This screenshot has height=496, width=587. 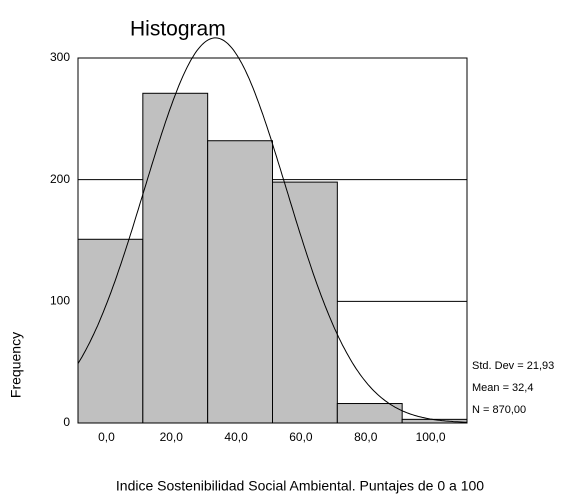 I want to click on y-tick-label: 200, so click(x=60, y=179).